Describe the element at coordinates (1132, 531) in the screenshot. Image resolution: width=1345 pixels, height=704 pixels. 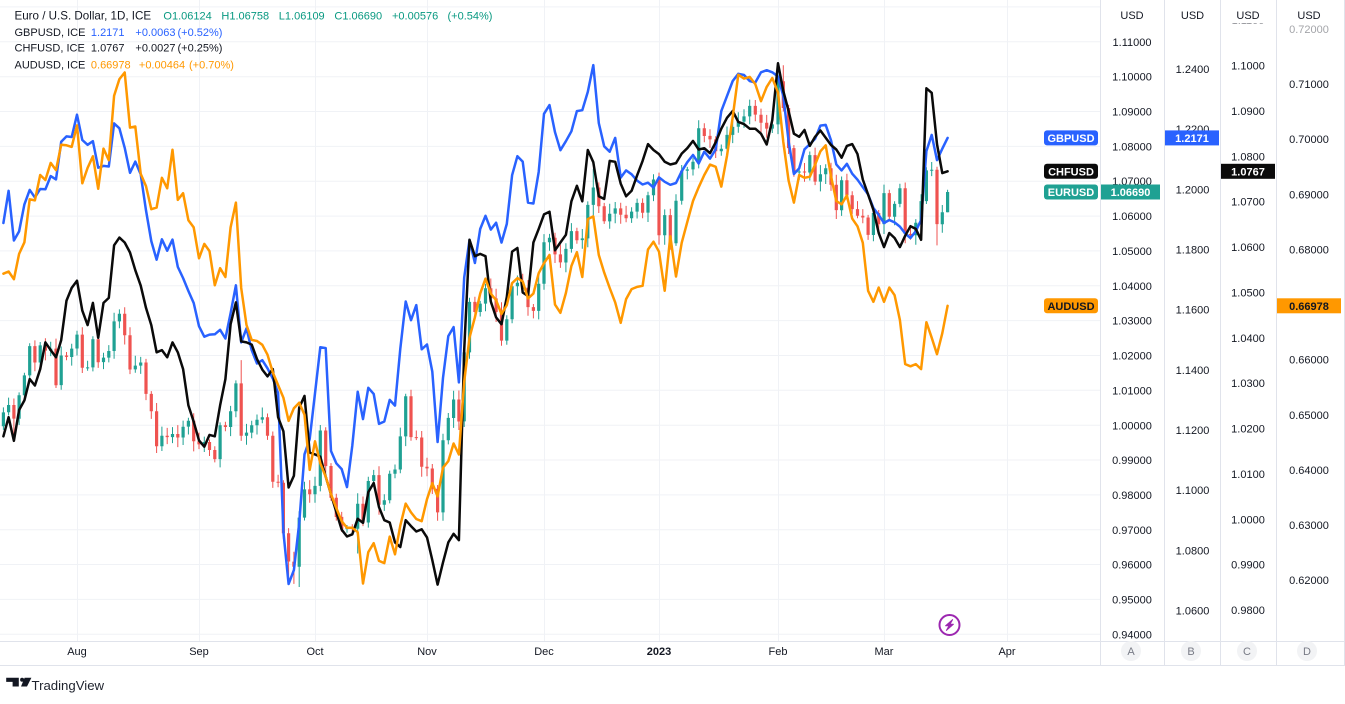
I see `svg-text: 0.97000` at that location.